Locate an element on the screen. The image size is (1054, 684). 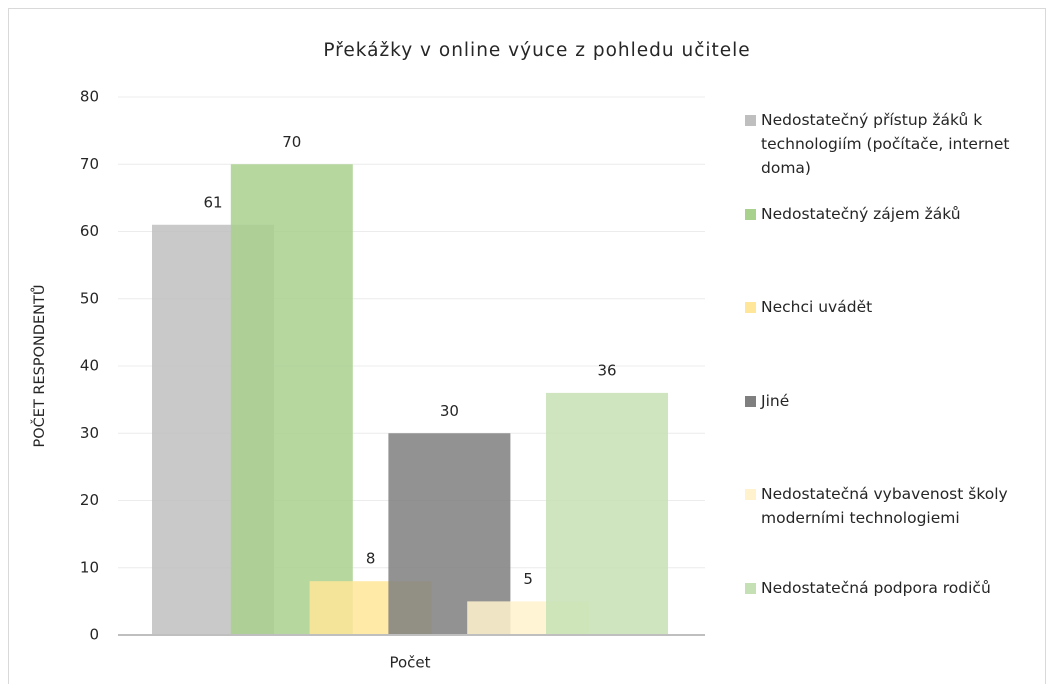
legend-label: Nedostatečná podpora rodičů is located at coordinates (876, 588).